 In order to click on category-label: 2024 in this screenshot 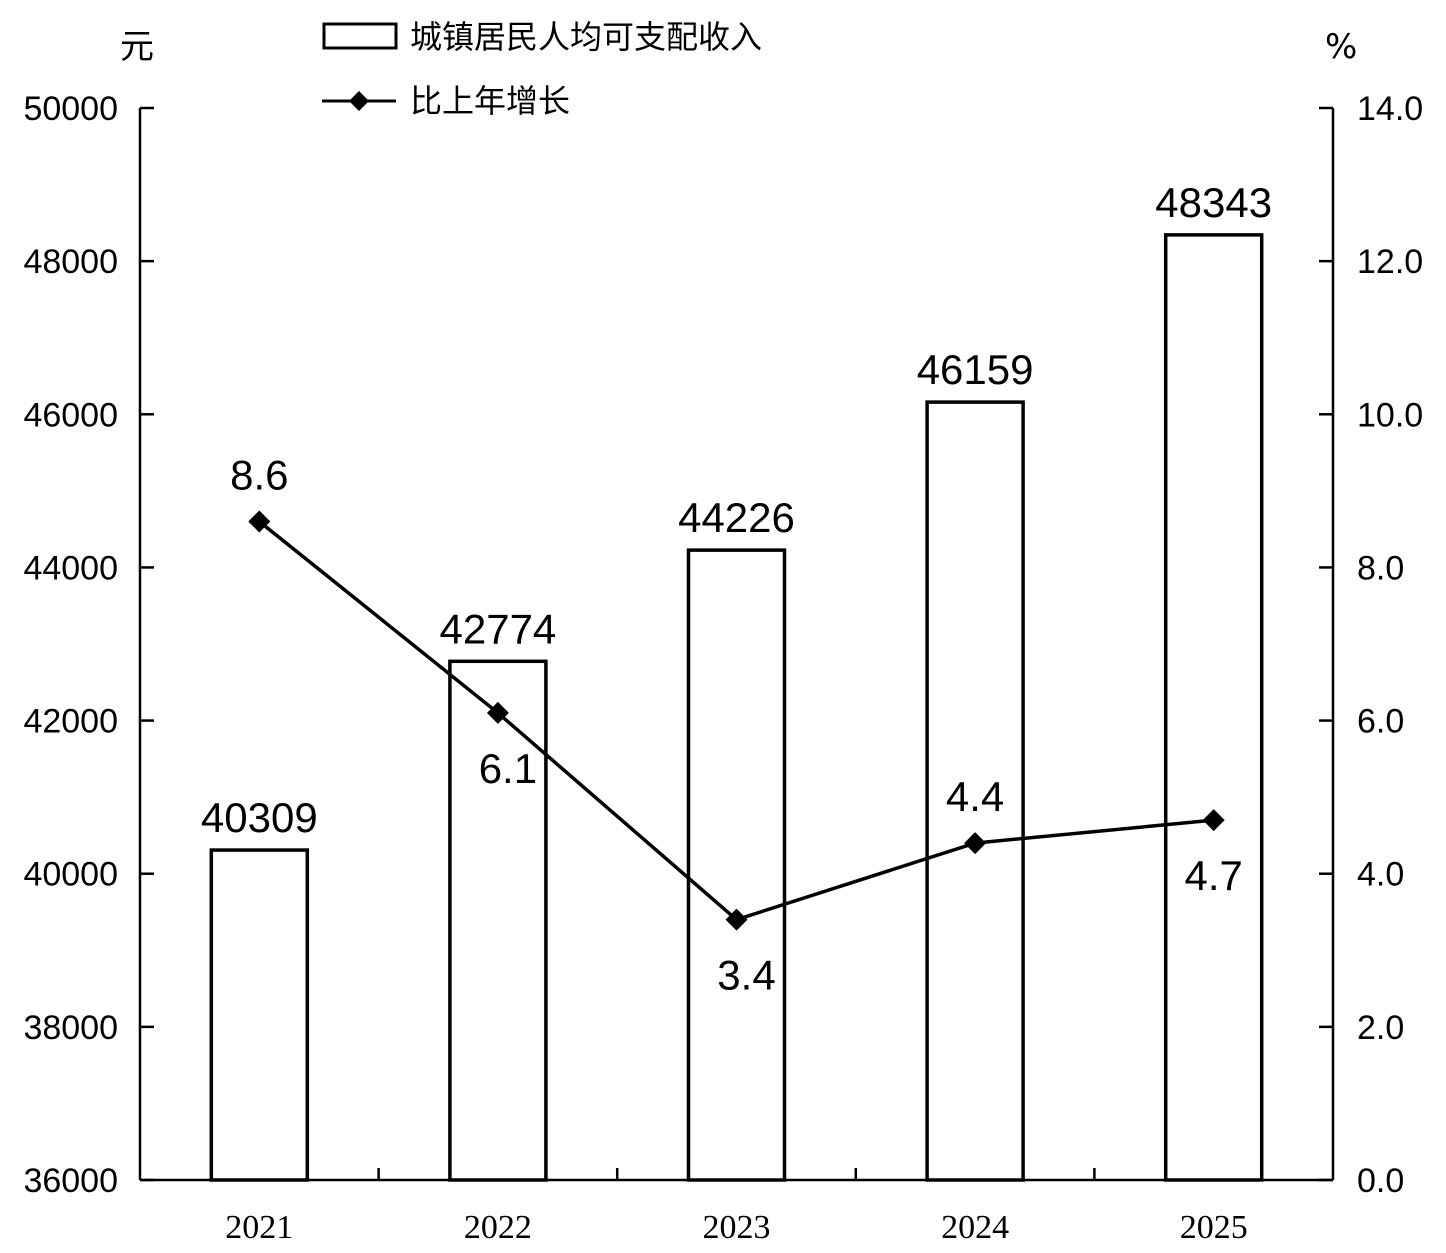, I will do `click(975, 1227)`.